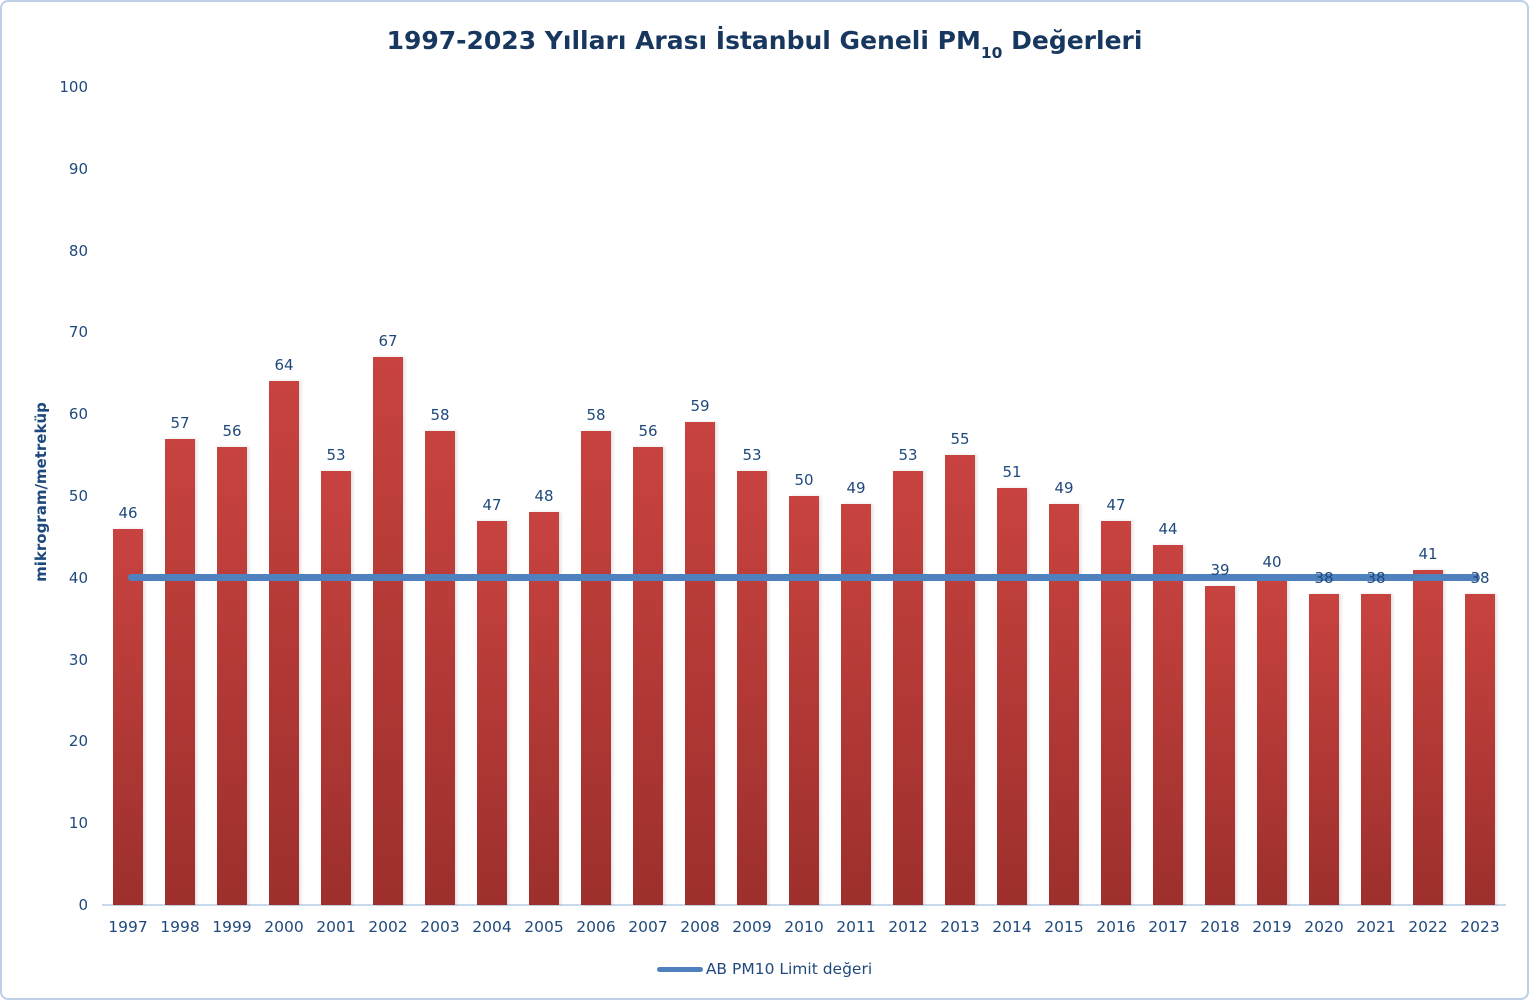 This screenshot has height=1000, width=1529. I want to click on y-tick-label-80: 80, so click(78, 250).